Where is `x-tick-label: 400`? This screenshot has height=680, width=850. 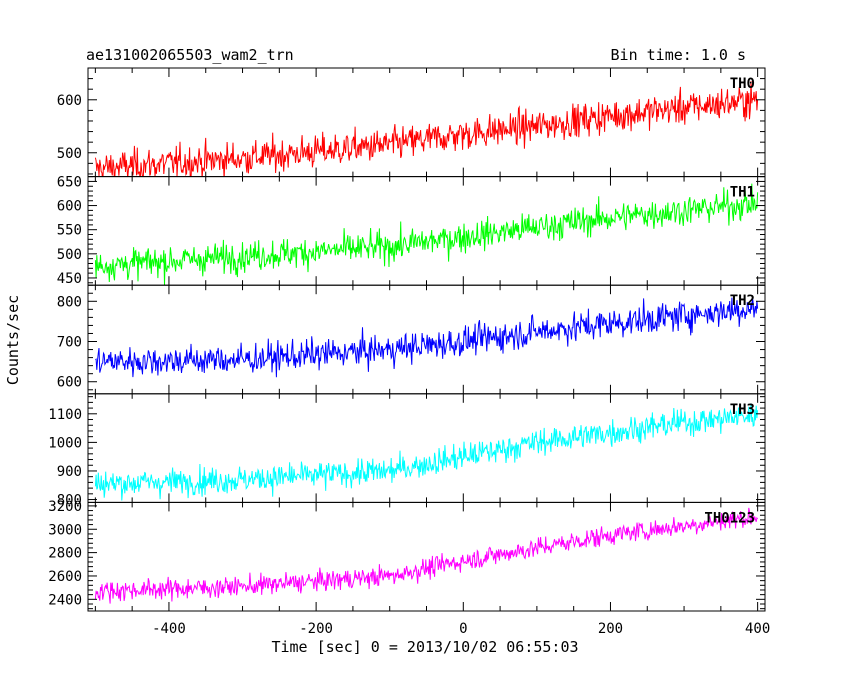
x-tick-label: 400 is located at coordinates (757, 629).